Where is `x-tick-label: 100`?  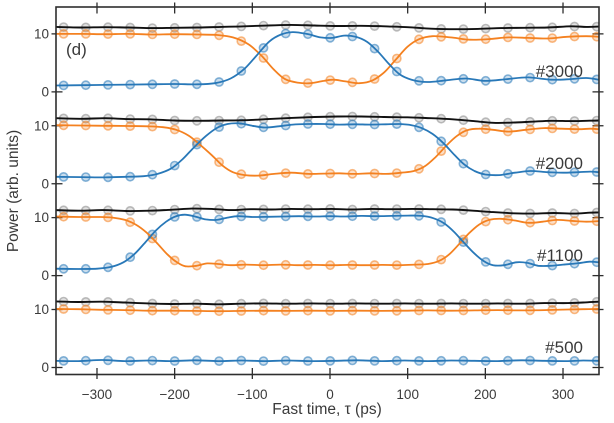 x-tick-label: 100 is located at coordinates (407, 394).